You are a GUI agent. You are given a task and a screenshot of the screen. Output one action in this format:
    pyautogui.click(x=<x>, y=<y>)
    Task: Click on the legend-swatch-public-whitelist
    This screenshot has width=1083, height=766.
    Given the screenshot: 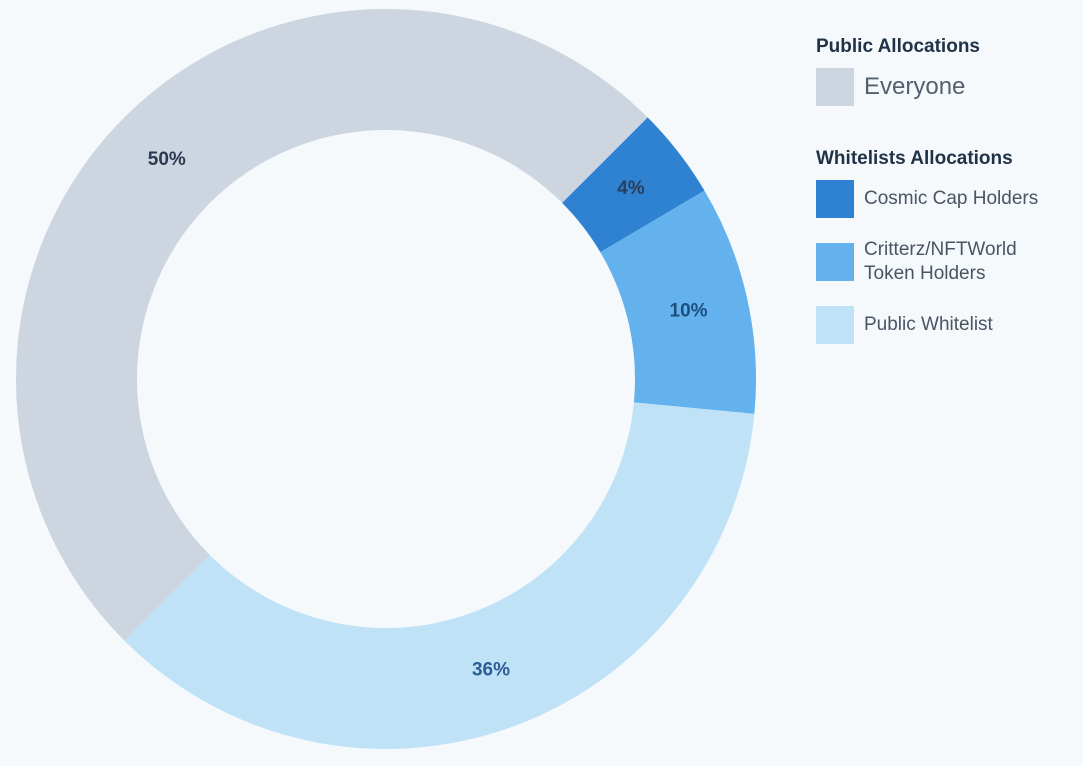 What is the action you would take?
    pyautogui.click(x=835, y=325)
    